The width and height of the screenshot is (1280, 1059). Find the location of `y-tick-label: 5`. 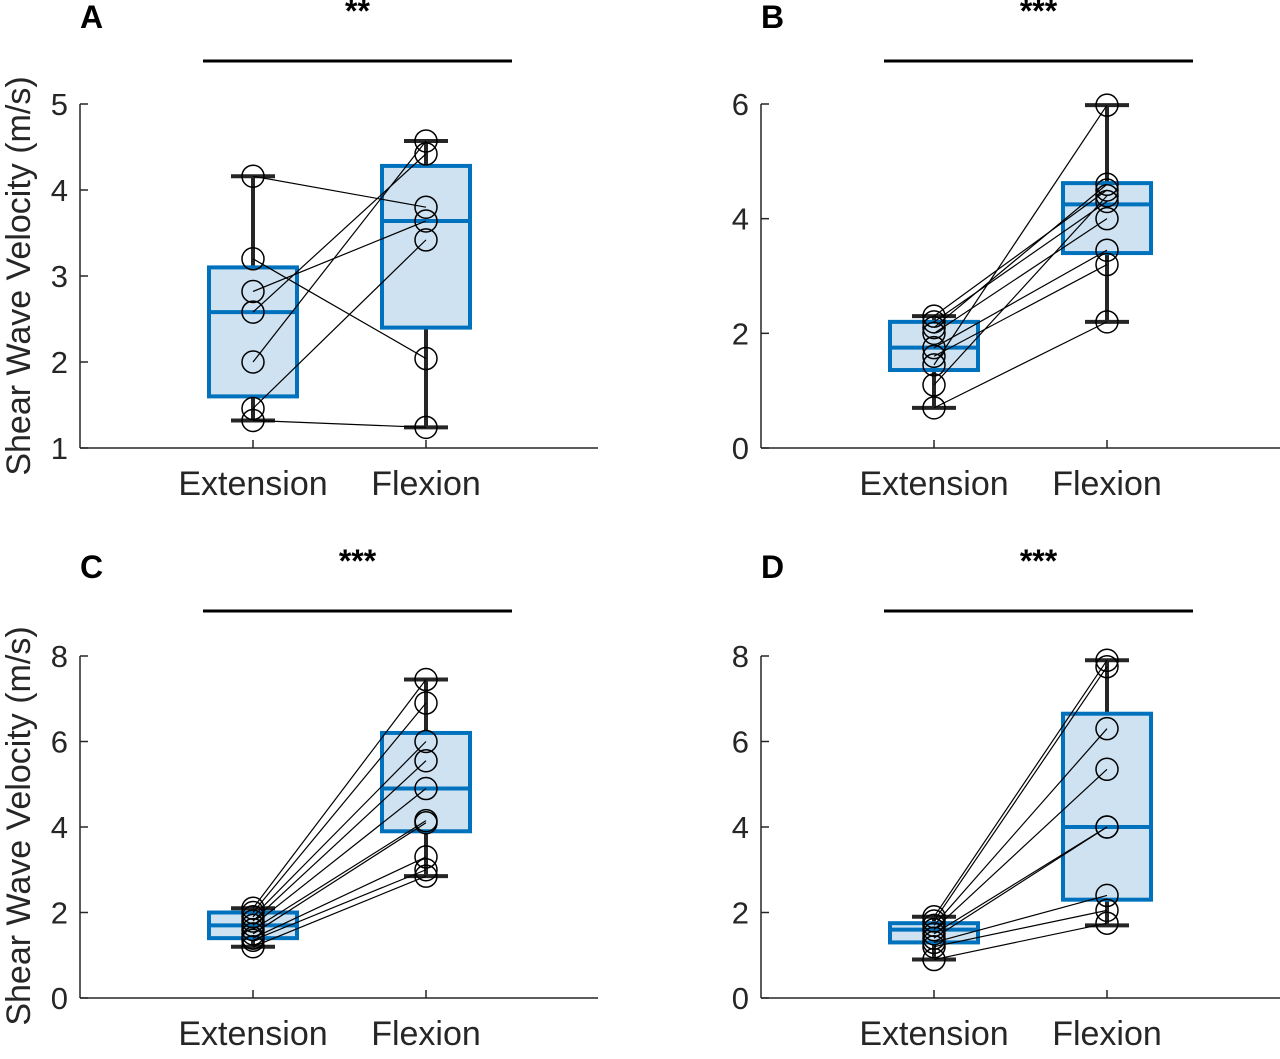

y-tick-label: 5 is located at coordinates (59, 104).